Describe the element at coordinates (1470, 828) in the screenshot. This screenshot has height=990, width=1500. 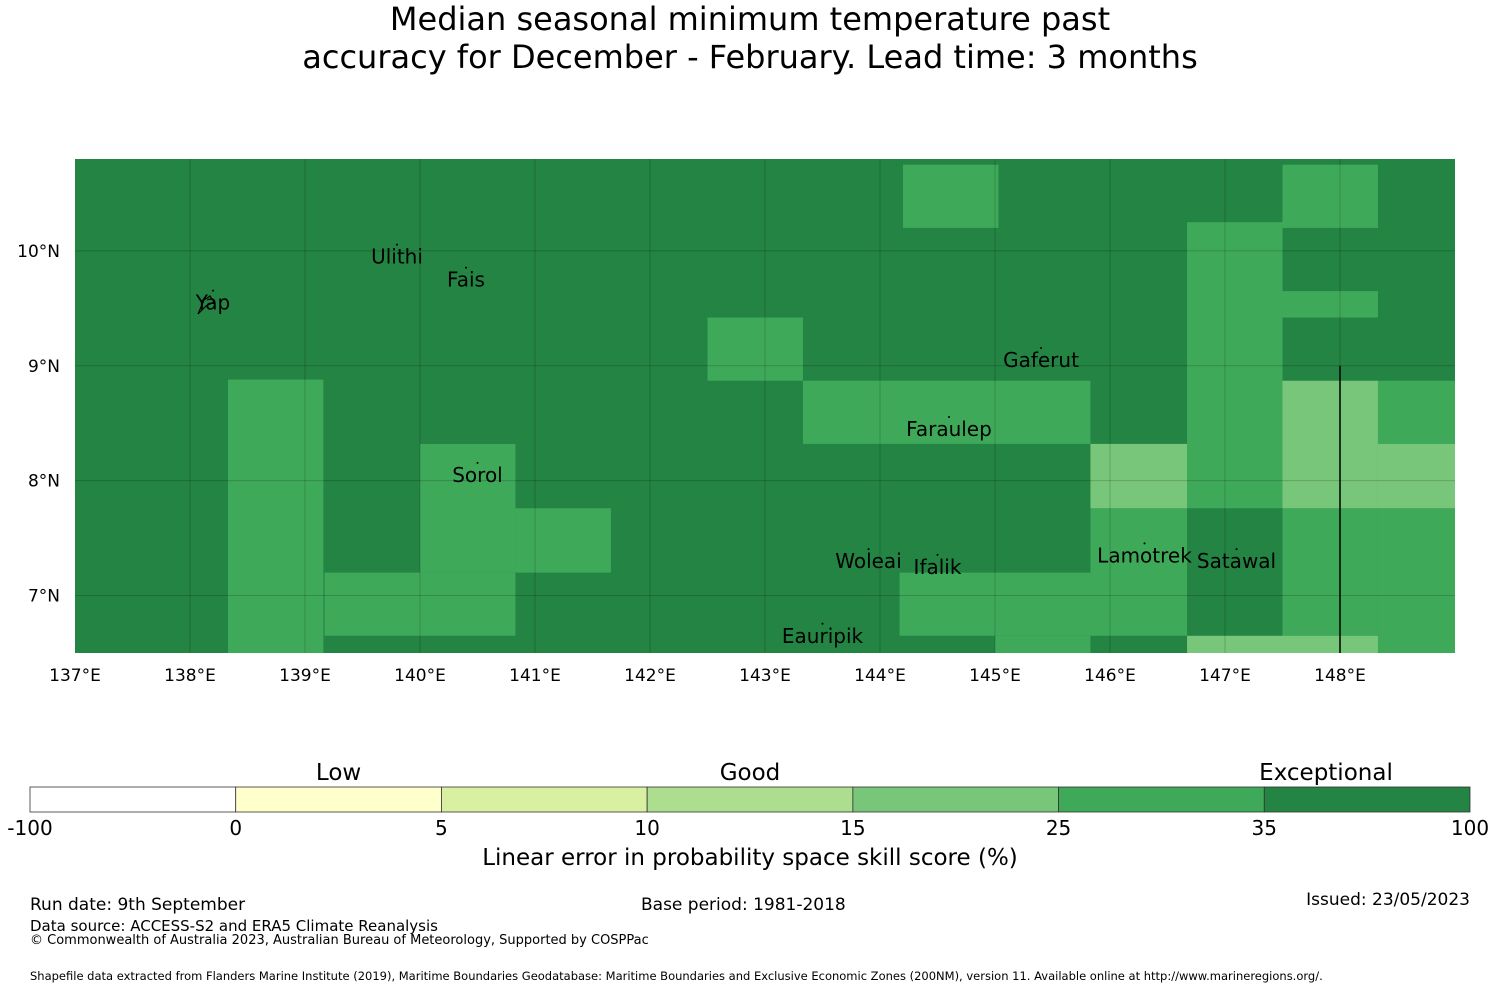
I see `colorbar-tick-label: 100` at that location.